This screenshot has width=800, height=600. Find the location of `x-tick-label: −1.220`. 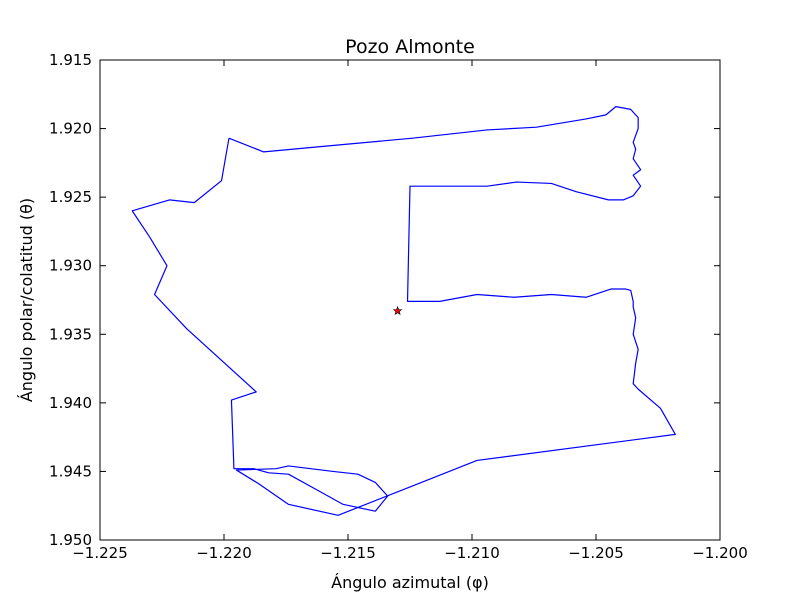

x-tick-label: −1.220 is located at coordinates (224, 553).